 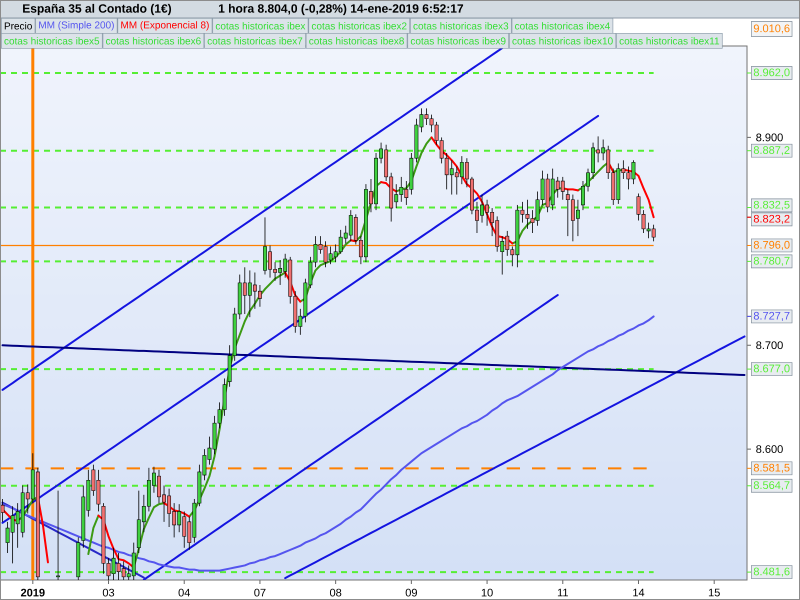 What do you see at coordinates (772, 468) in the screenshot?
I see `ref-line-label: 8.581,5` at bounding box center [772, 468].